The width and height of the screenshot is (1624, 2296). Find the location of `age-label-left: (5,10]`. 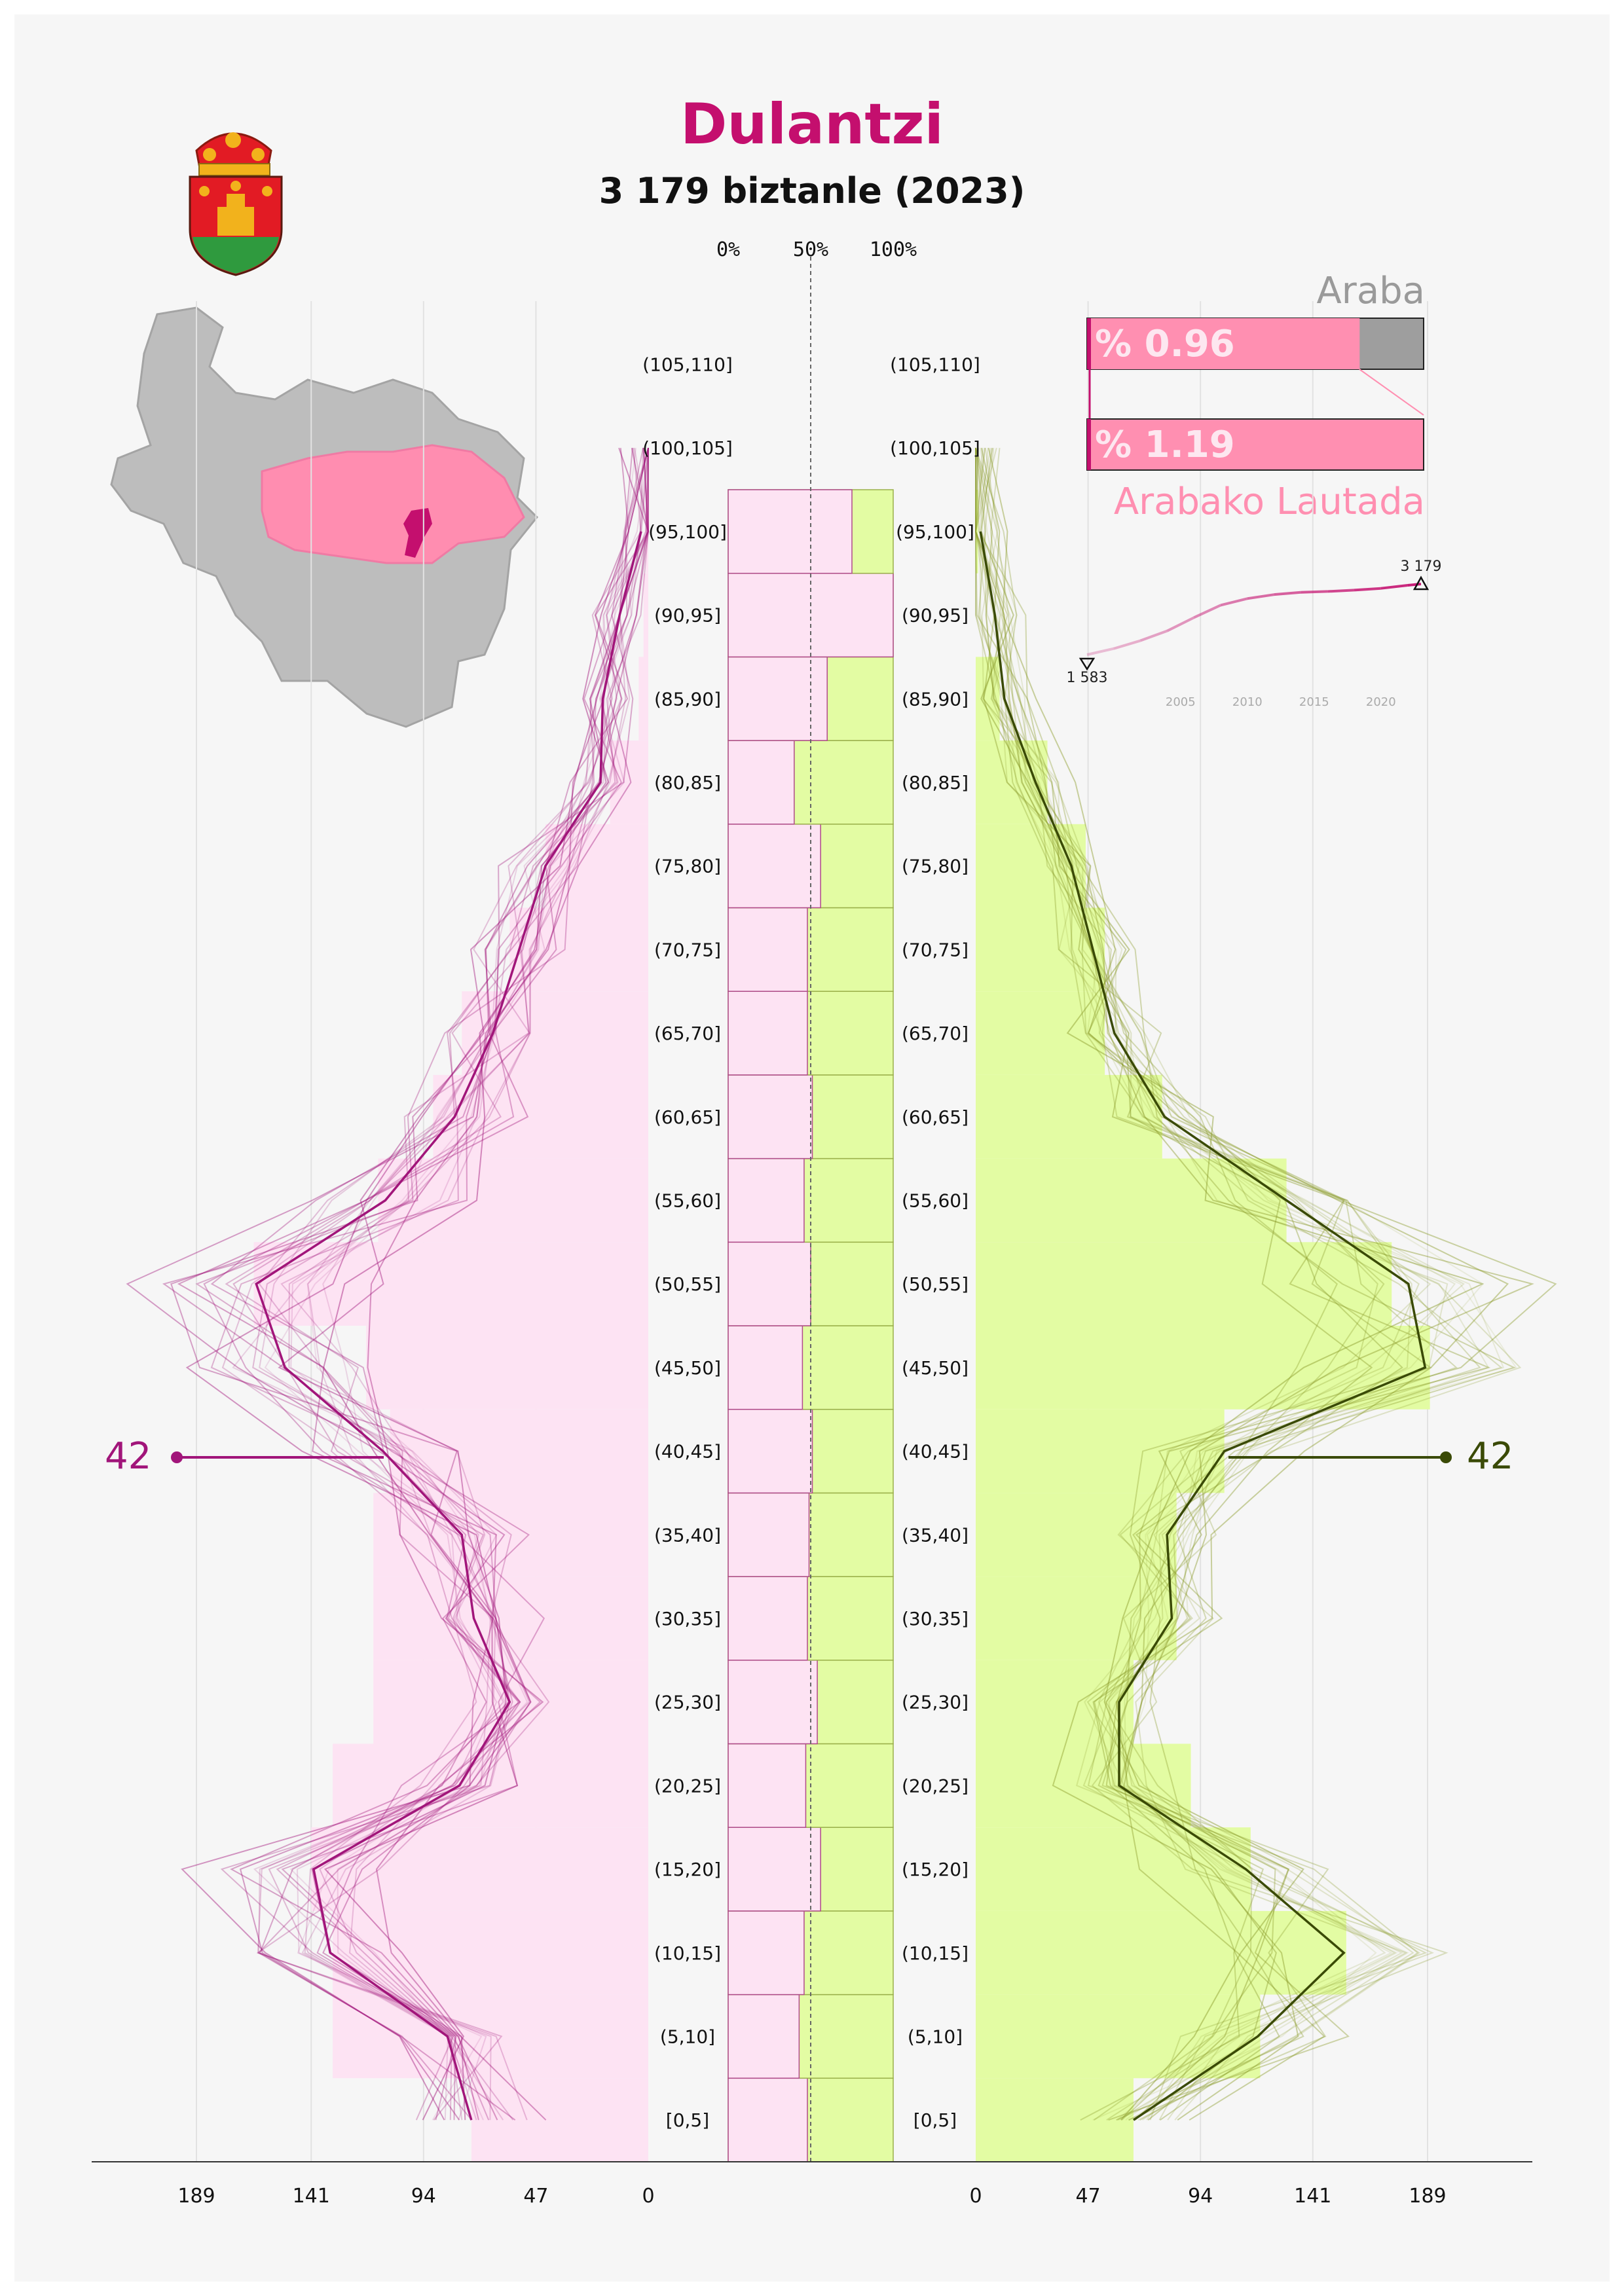

age-label-left: (5,10] is located at coordinates (687, 2036).